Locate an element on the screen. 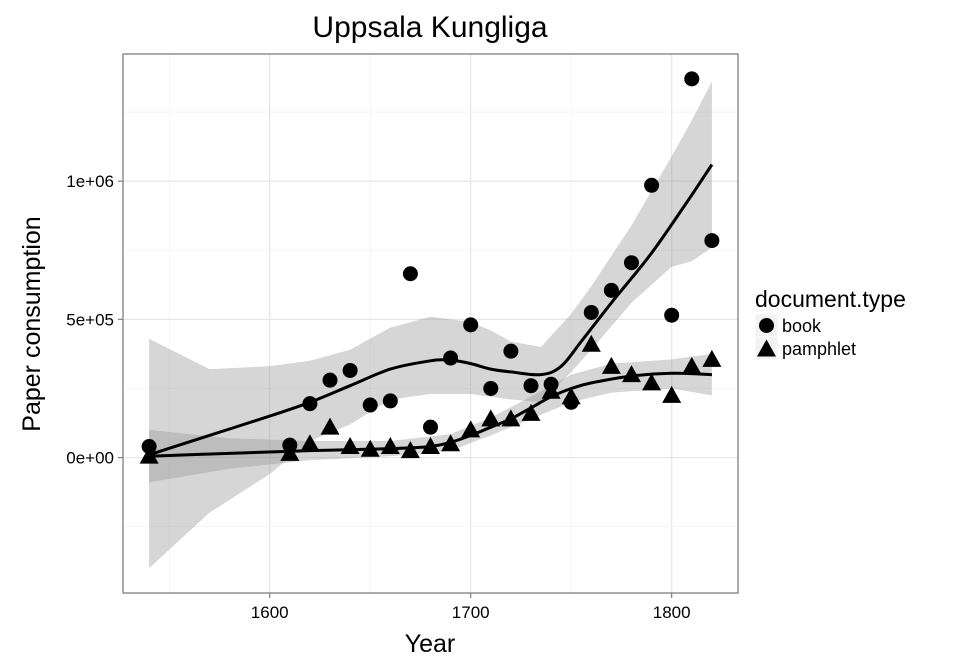  y-tick-label: 1e+06 is located at coordinates (90, 181).